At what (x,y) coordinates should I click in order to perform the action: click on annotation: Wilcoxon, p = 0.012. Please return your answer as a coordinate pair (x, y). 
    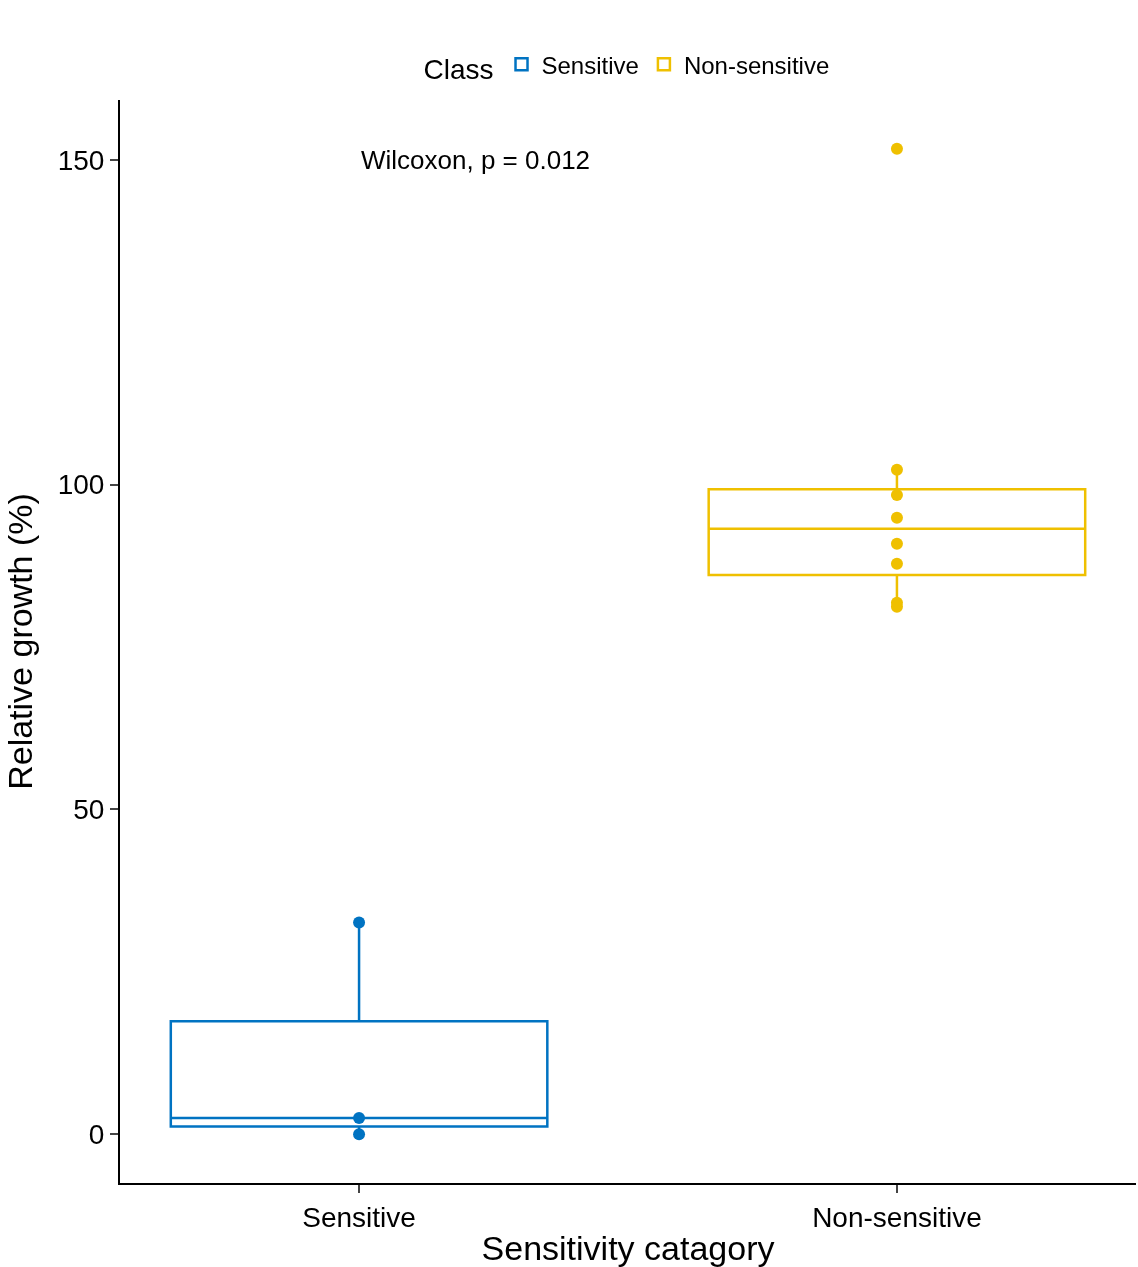
    Looking at the image, I should click on (476, 160).